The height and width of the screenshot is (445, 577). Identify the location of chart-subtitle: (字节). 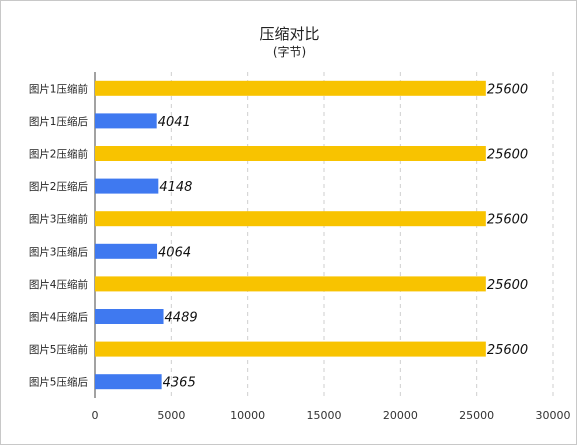
(289, 52).